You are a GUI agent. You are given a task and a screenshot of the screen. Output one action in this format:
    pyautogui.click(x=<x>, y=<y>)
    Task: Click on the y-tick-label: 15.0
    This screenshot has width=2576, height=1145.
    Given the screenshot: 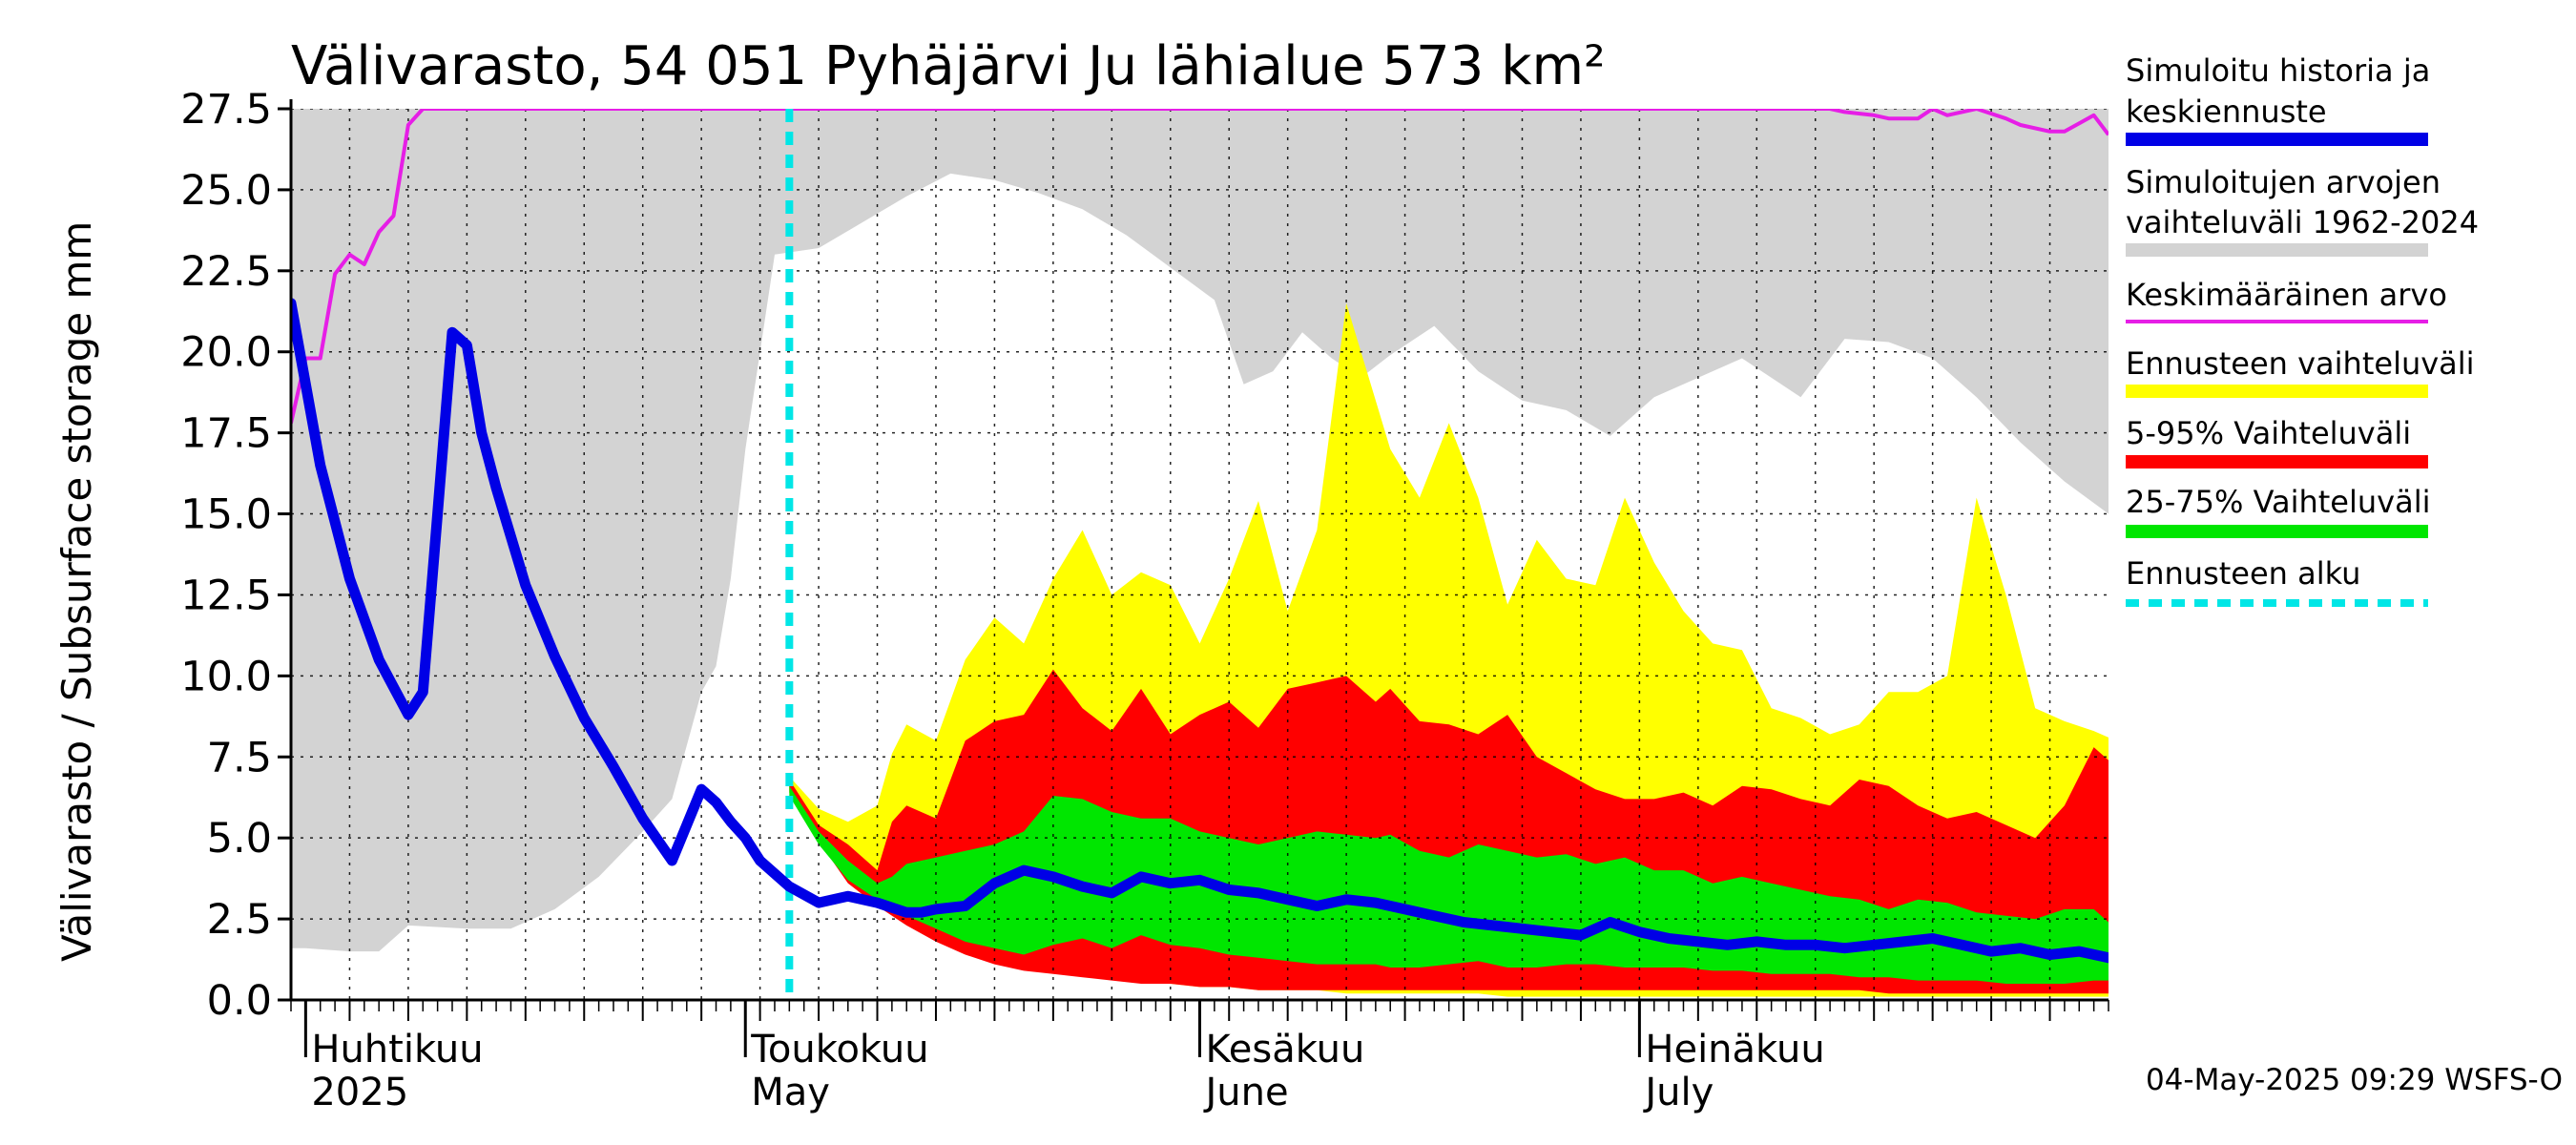 What is the action you would take?
    pyautogui.click(x=226, y=515)
    